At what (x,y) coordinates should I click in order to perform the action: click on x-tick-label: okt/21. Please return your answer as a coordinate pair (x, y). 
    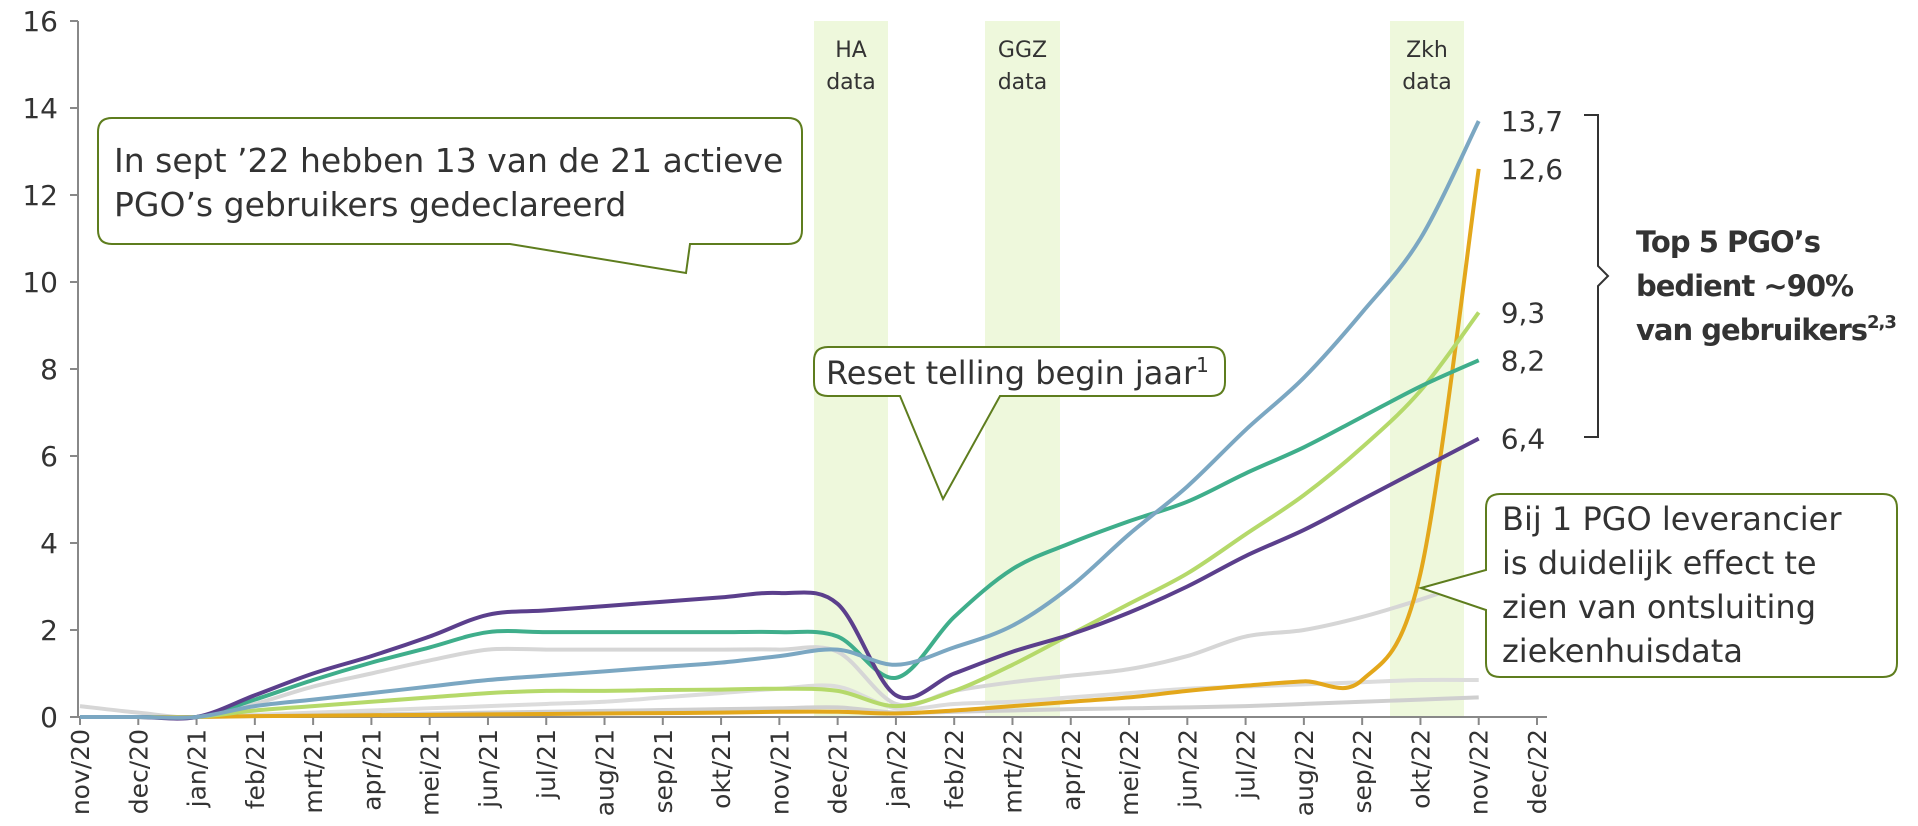
    Looking at the image, I should click on (721, 769).